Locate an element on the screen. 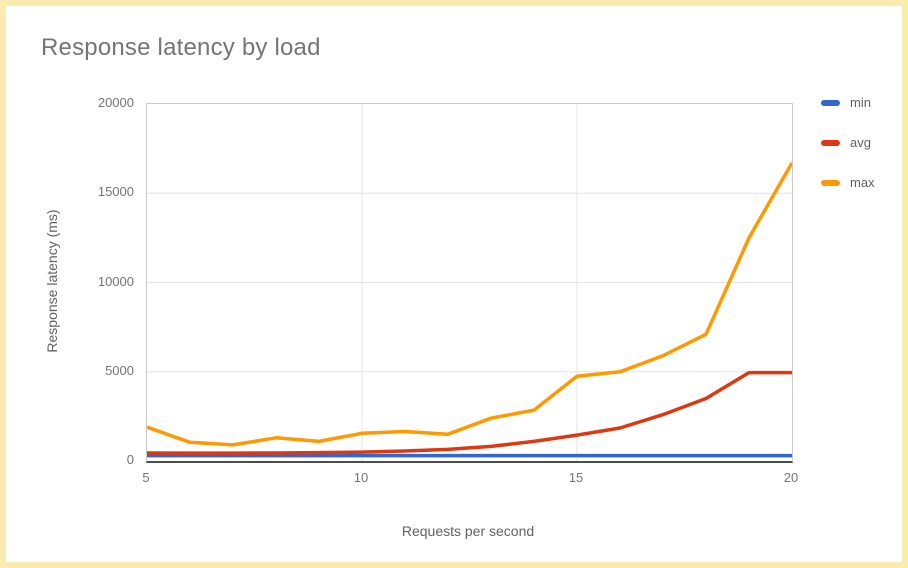  legend: min avg max is located at coordinates (848, 156).